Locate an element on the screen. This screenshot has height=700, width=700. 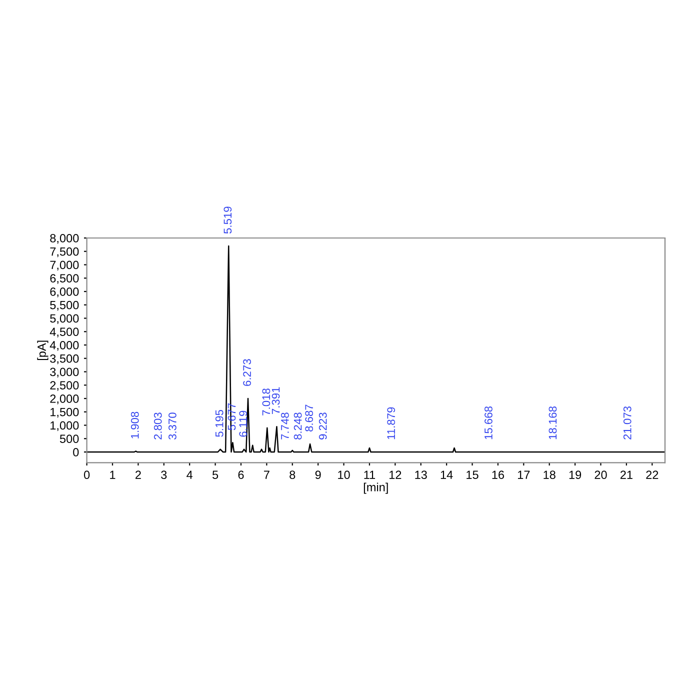
annotation: 6.119 is located at coordinates (243, 423).